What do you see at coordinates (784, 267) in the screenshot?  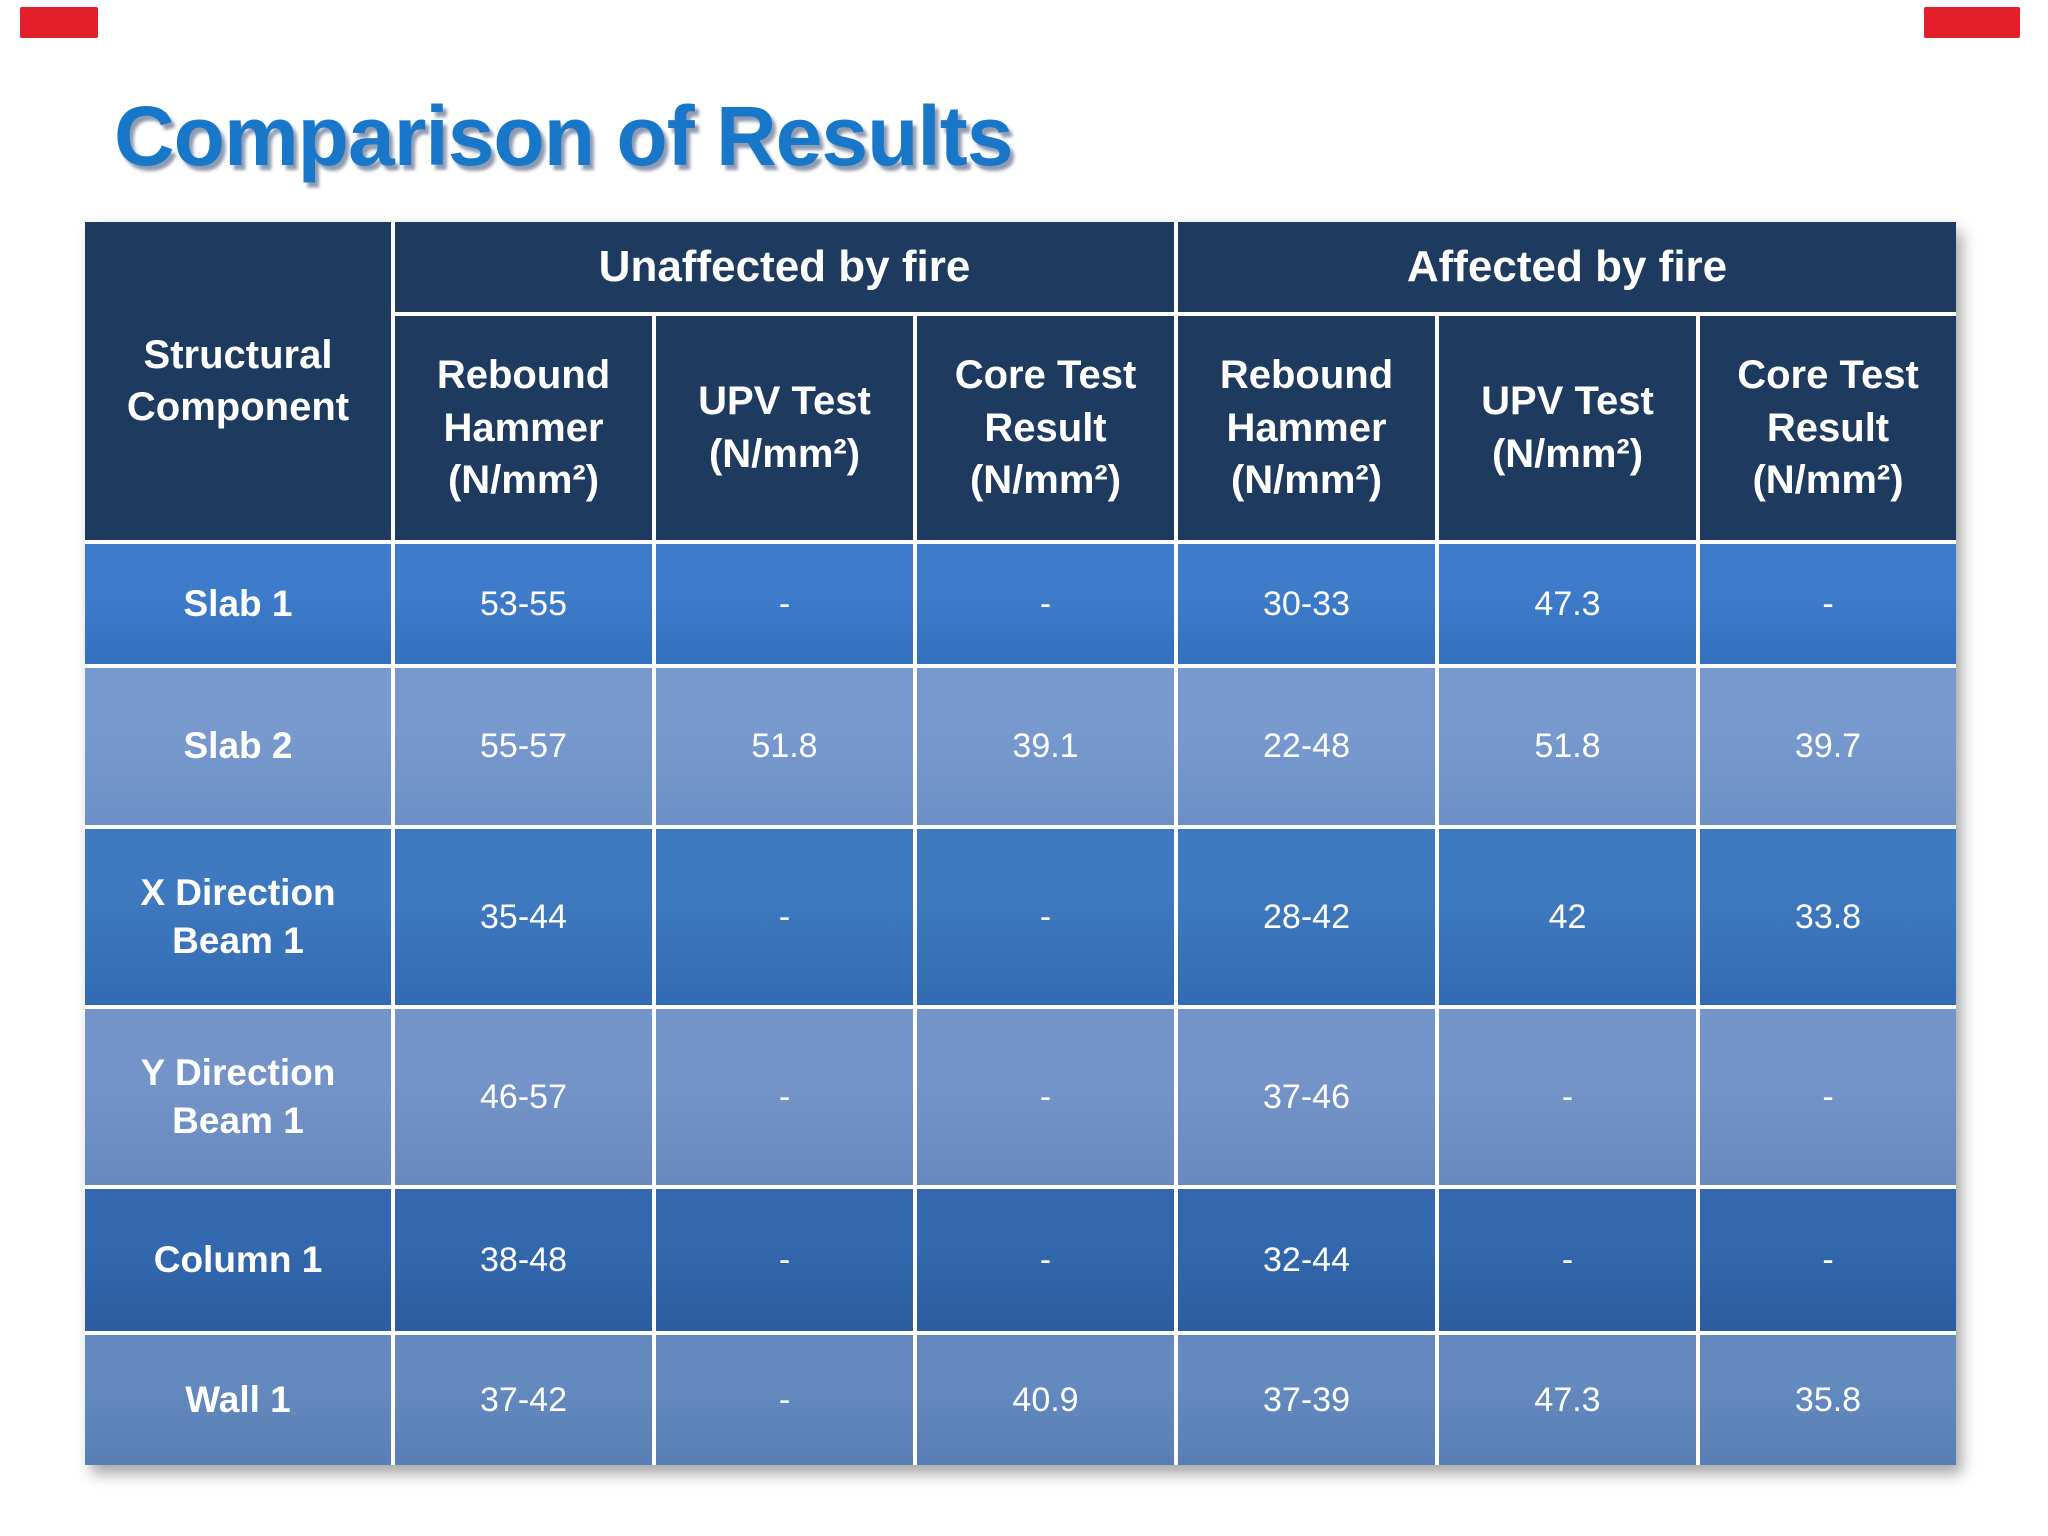 I see `group-header-unaffected: Unaffected by fire` at bounding box center [784, 267].